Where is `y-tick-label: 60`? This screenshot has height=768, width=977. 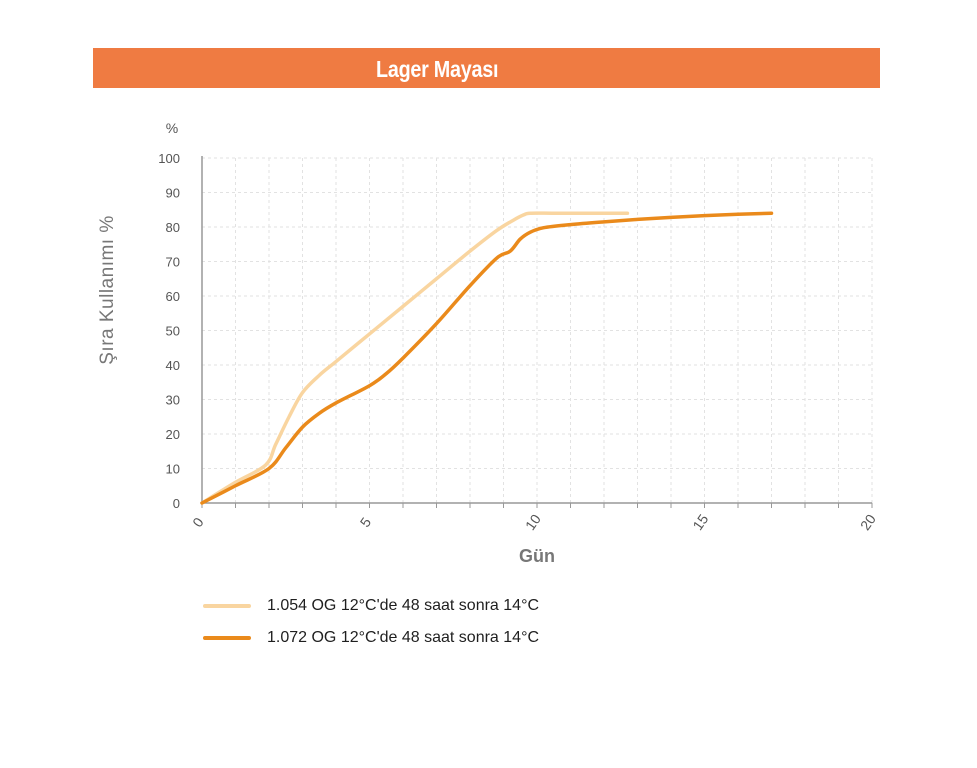
y-tick-label: 60 is located at coordinates (173, 296).